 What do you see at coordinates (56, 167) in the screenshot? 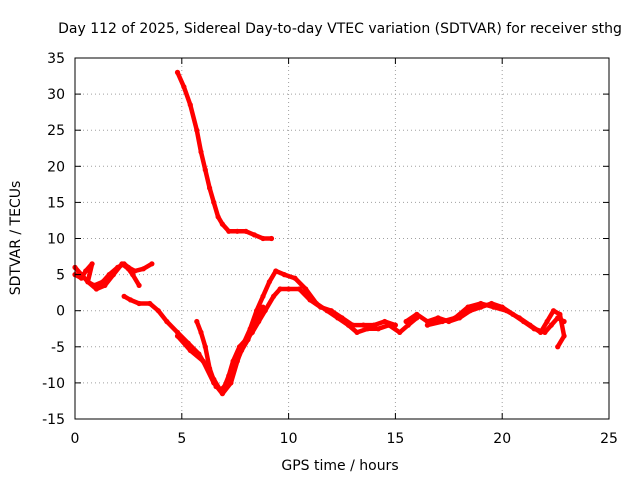
I see `y-tick-label: 20` at bounding box center [56, 167].